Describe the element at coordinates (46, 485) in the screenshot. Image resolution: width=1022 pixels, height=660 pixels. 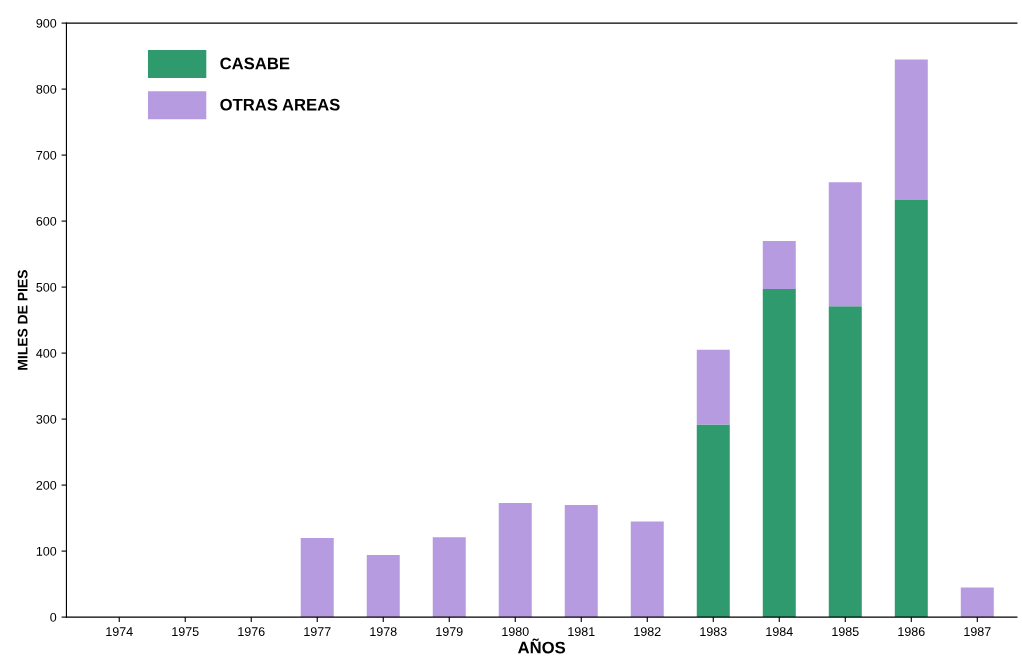
I see `y-tick-label: 200` at that location.